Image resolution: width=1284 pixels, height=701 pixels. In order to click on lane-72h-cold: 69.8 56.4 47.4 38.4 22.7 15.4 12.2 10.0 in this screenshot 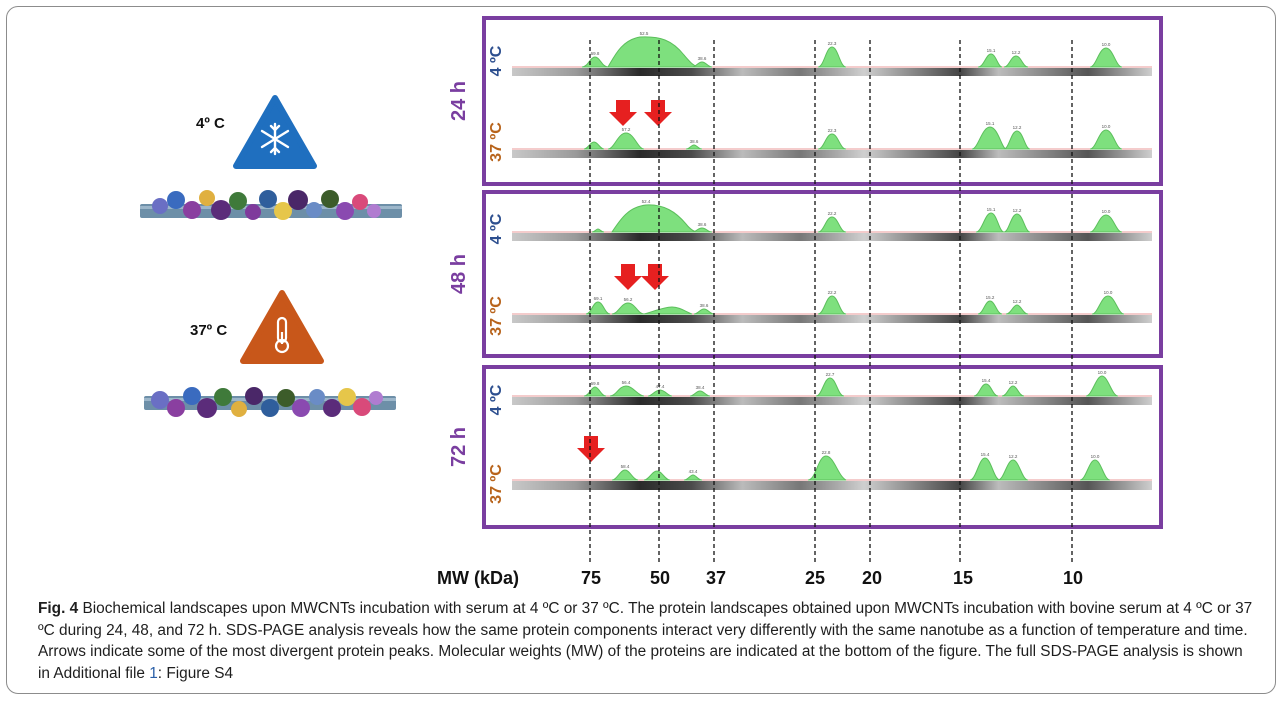, I will do `click(832, 387)`.